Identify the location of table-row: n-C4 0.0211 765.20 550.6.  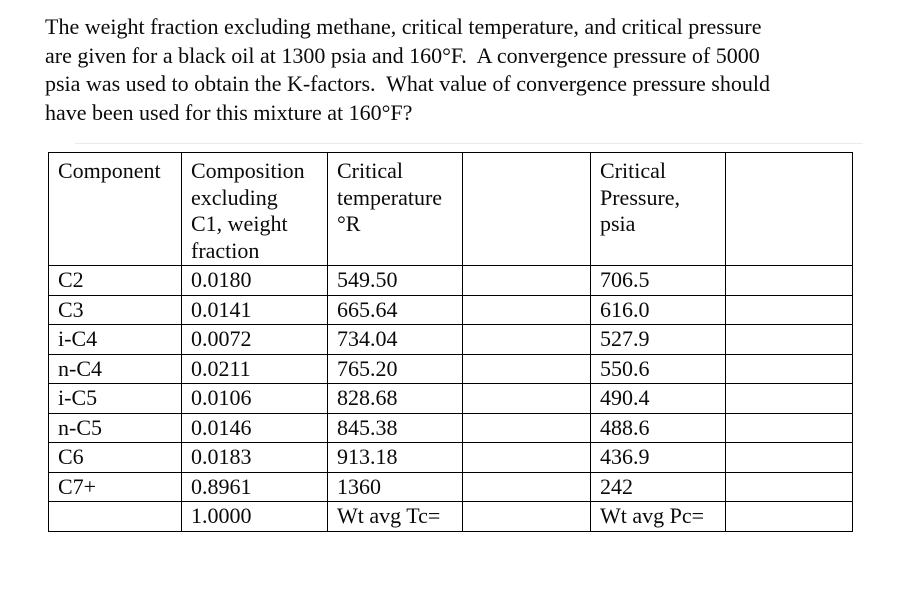
(450, 368).